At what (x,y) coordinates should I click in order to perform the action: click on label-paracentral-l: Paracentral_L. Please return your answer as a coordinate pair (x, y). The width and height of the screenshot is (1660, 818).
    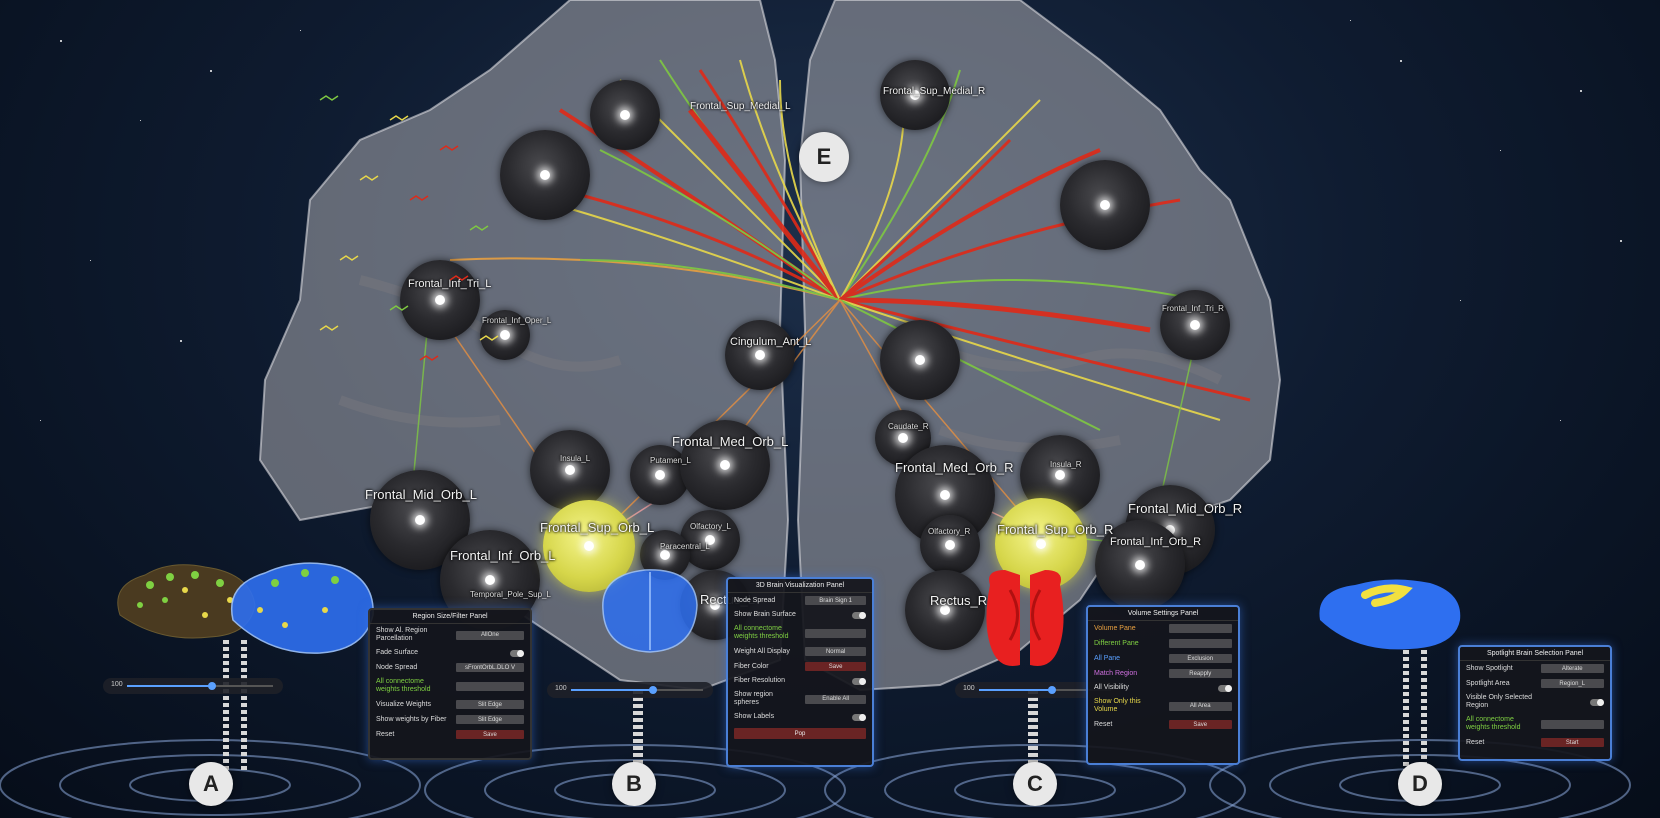
    Looking at the image, I should click on (685, 546).